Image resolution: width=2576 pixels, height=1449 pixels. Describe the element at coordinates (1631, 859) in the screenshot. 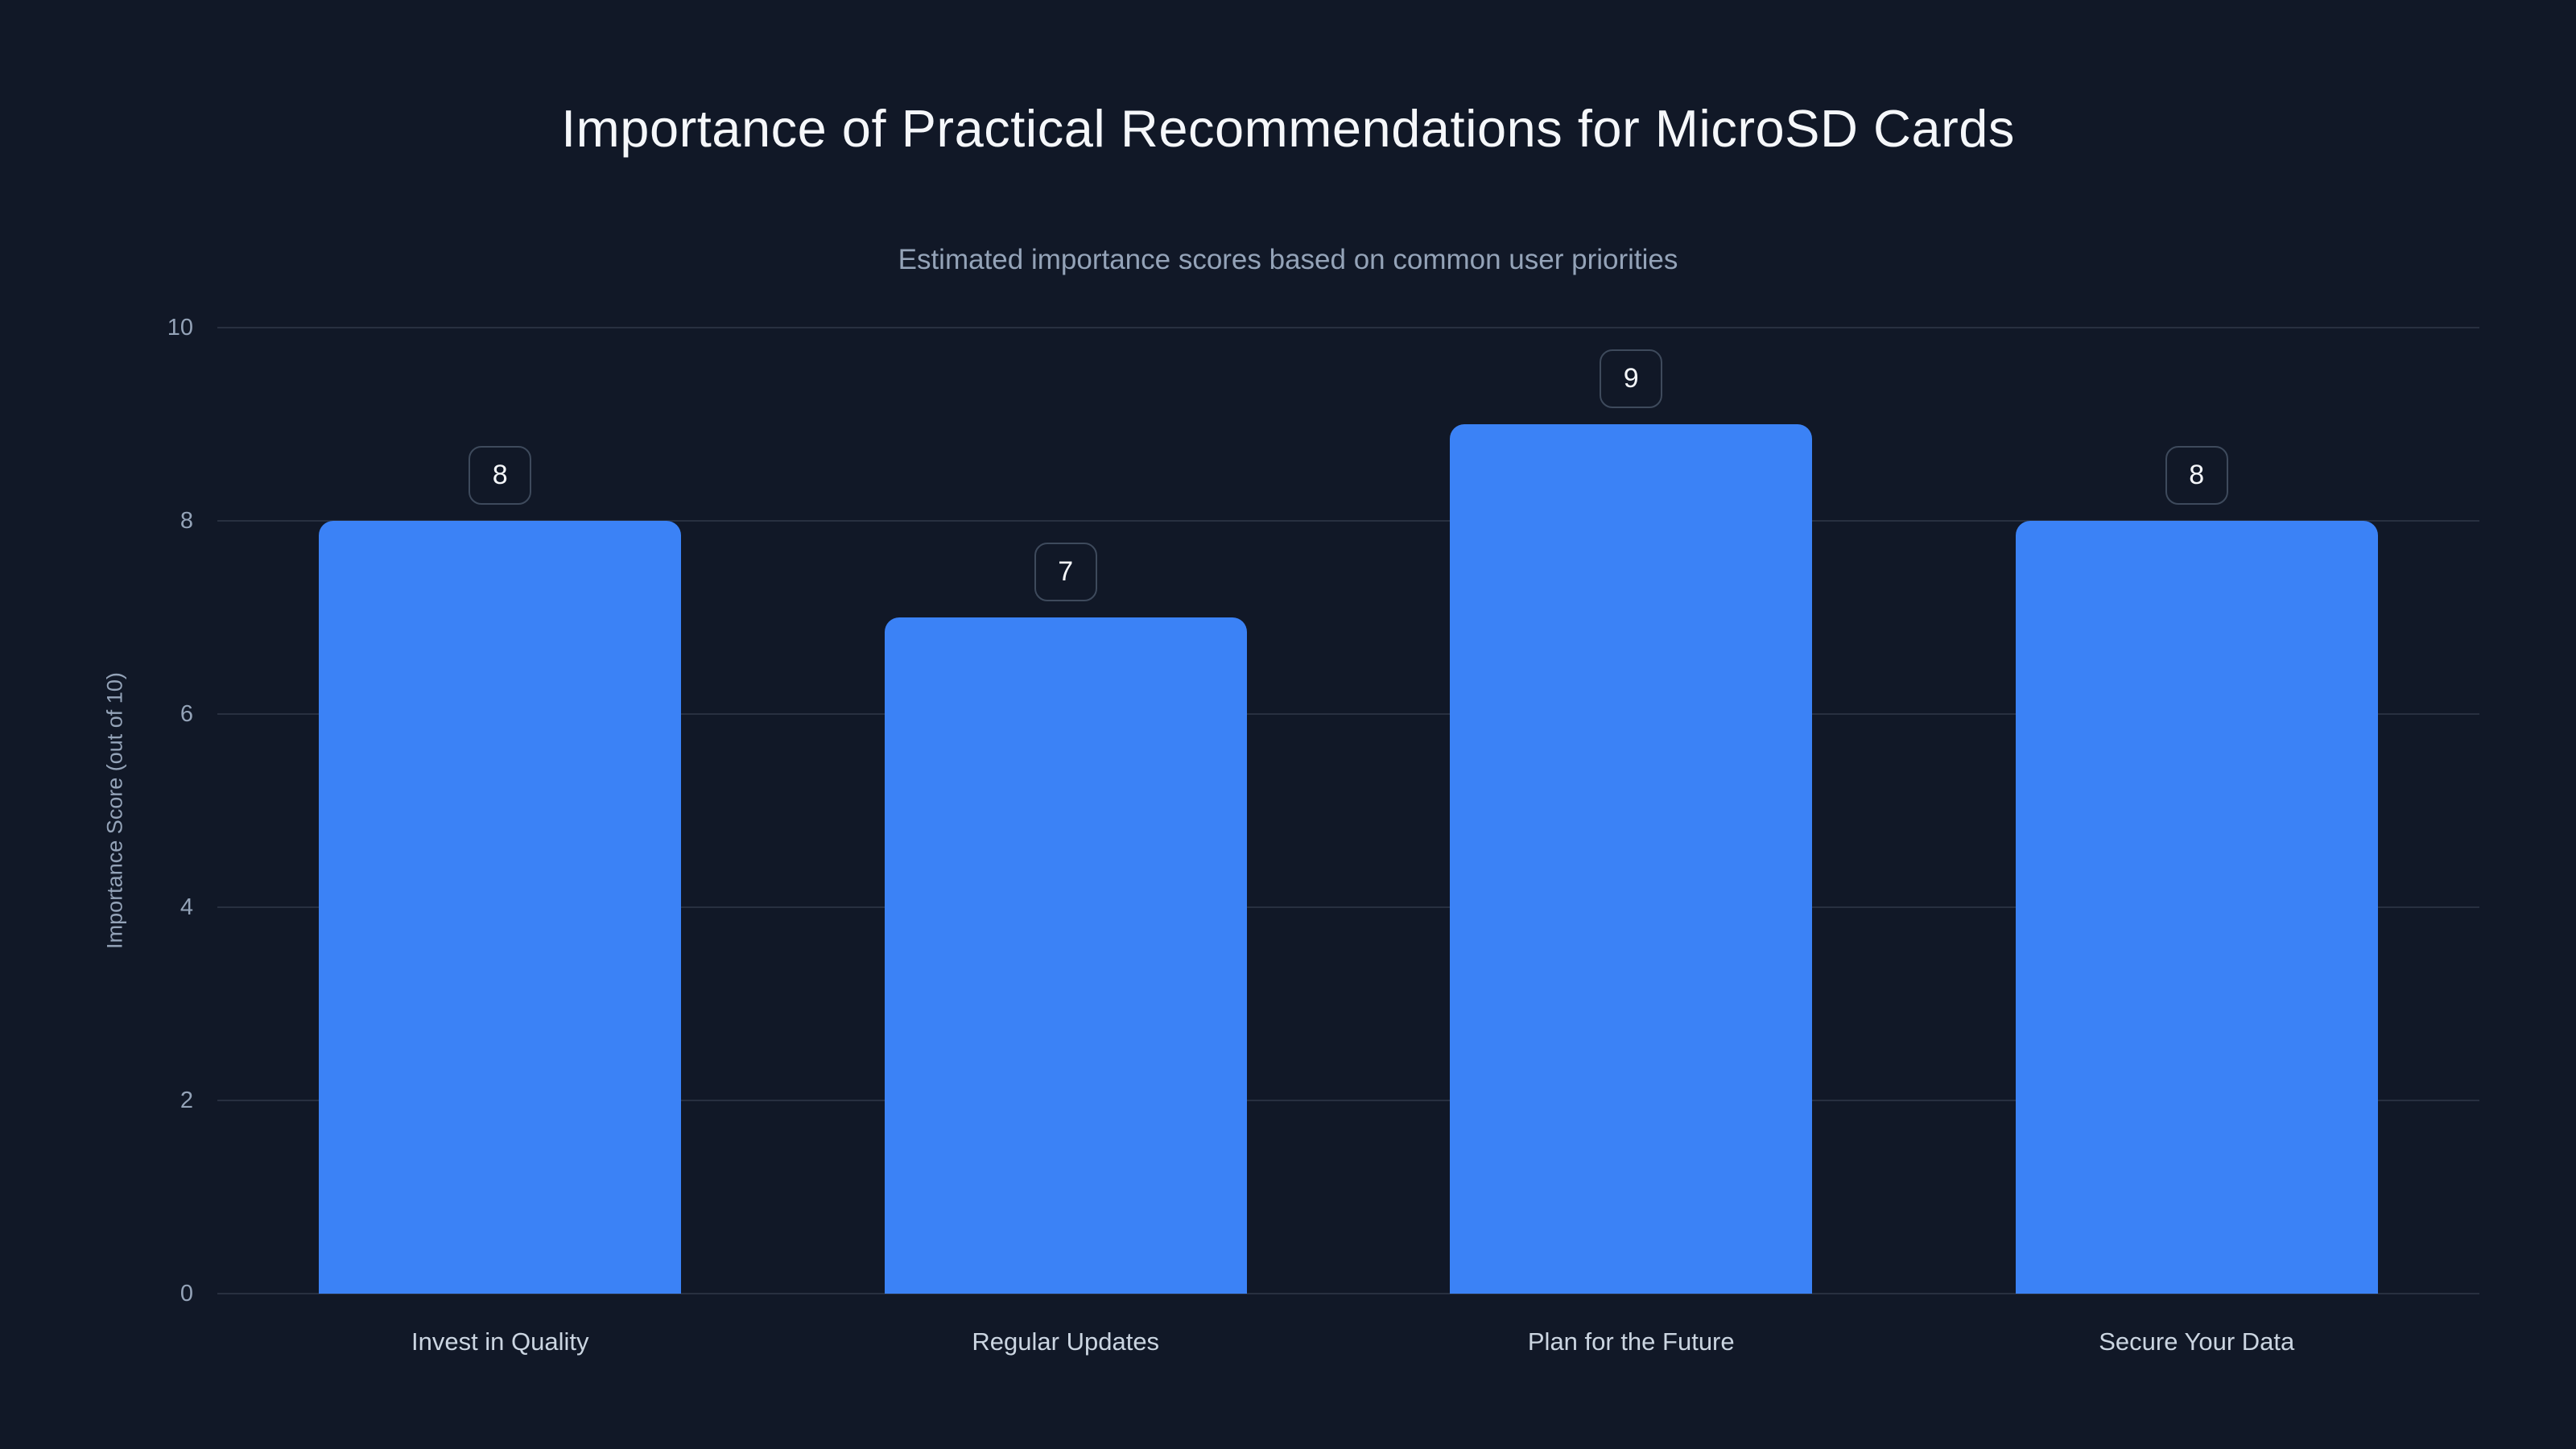

I see `bar-plan-for-the-future` at that location.